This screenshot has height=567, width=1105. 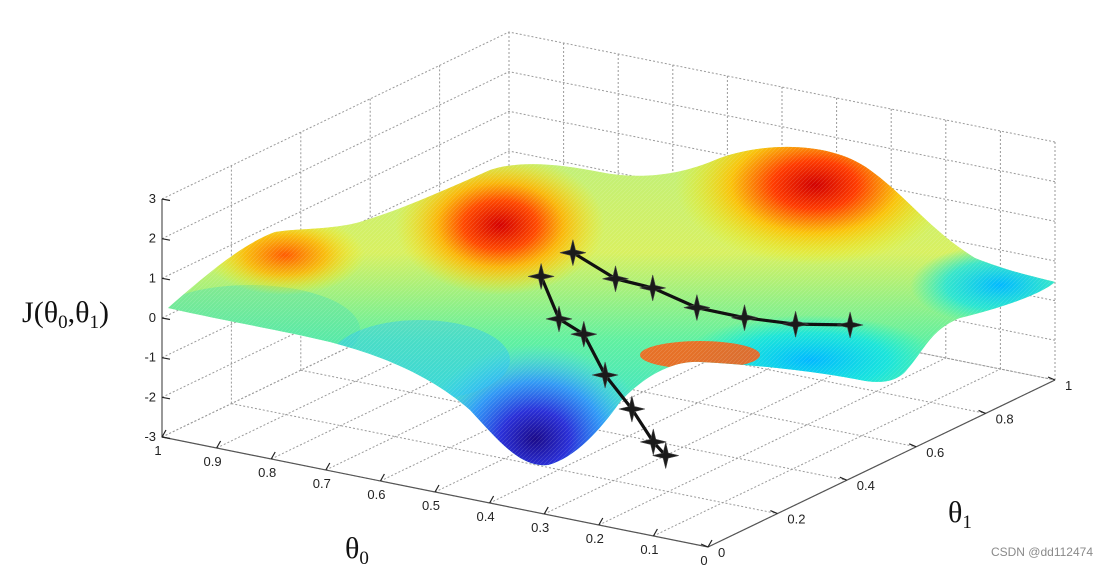 I want to click on theta0-tick-label: 0.7, so click(x=322, y=483).